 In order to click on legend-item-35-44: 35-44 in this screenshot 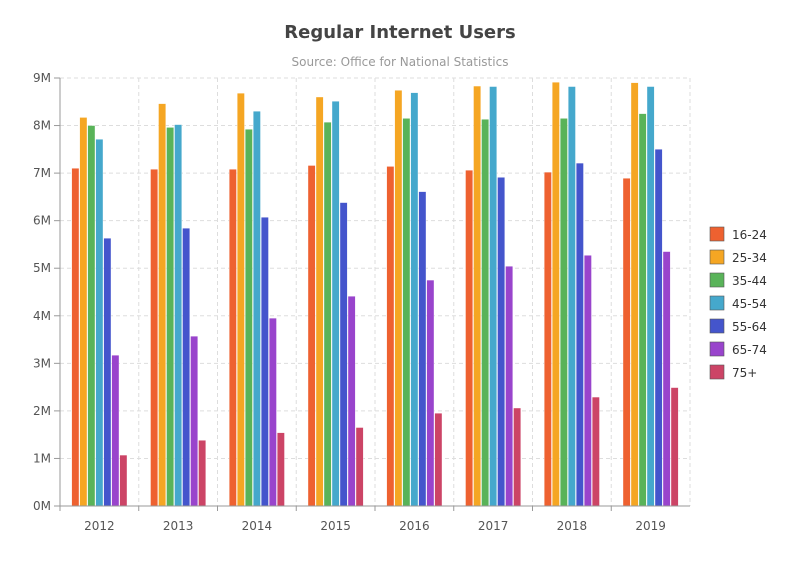, I will do `click(738, 280)`.